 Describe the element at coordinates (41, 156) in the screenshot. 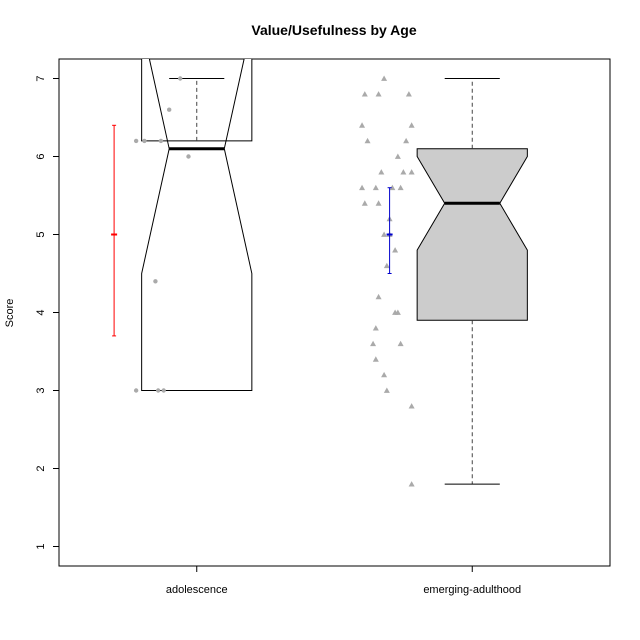

I see `y-tick-label: 6` at that location.